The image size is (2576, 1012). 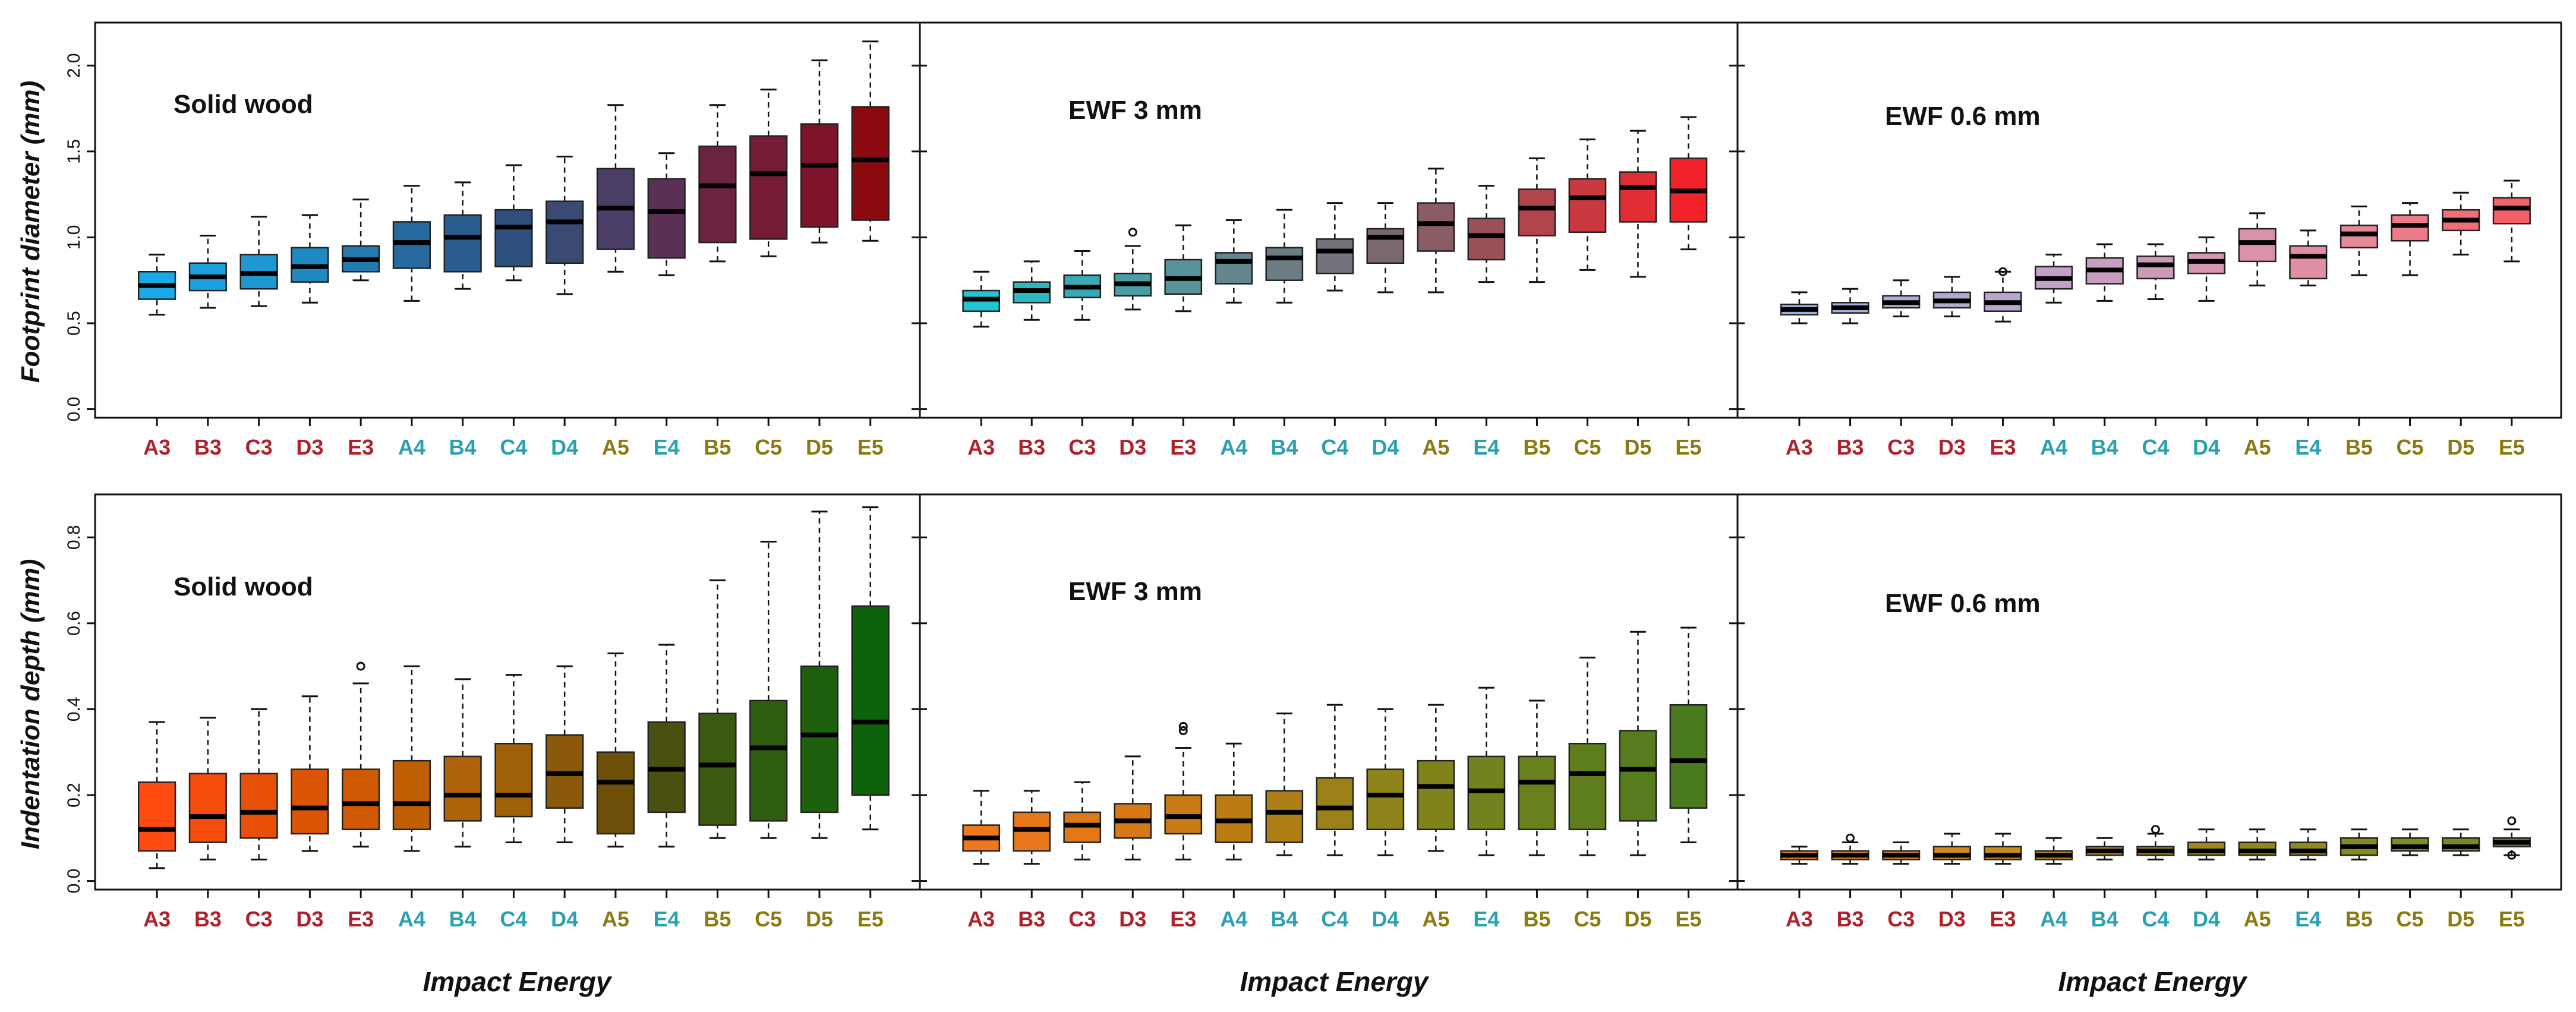 What do you see at coordinates (411, 758) in the screenshot?
I see `box-a4` at bounding box center [411, 758].